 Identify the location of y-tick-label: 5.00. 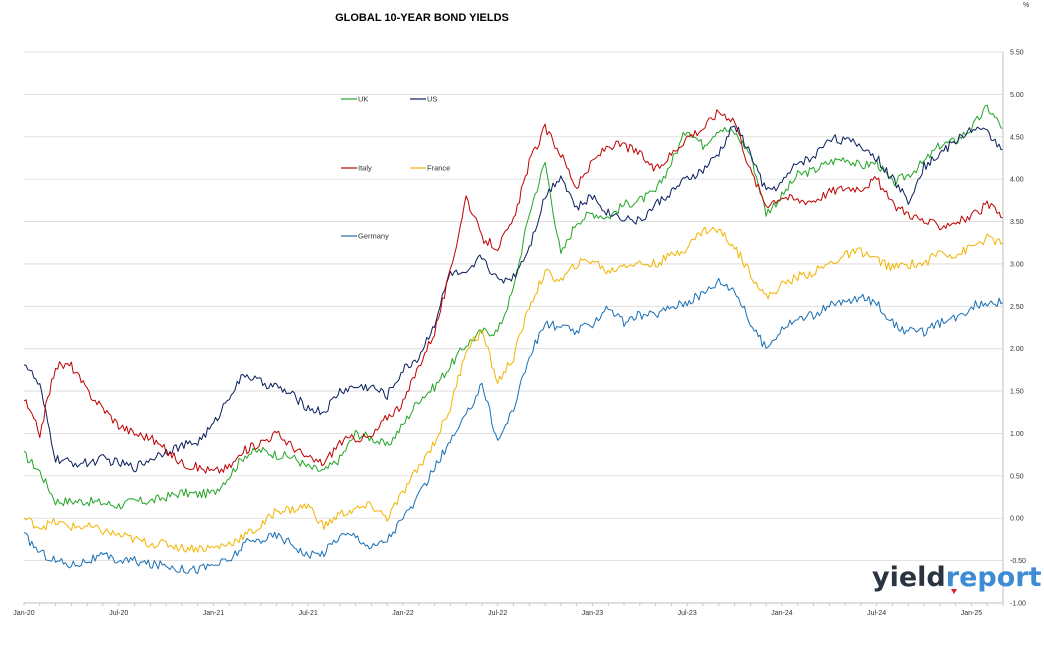
(1017, 95).